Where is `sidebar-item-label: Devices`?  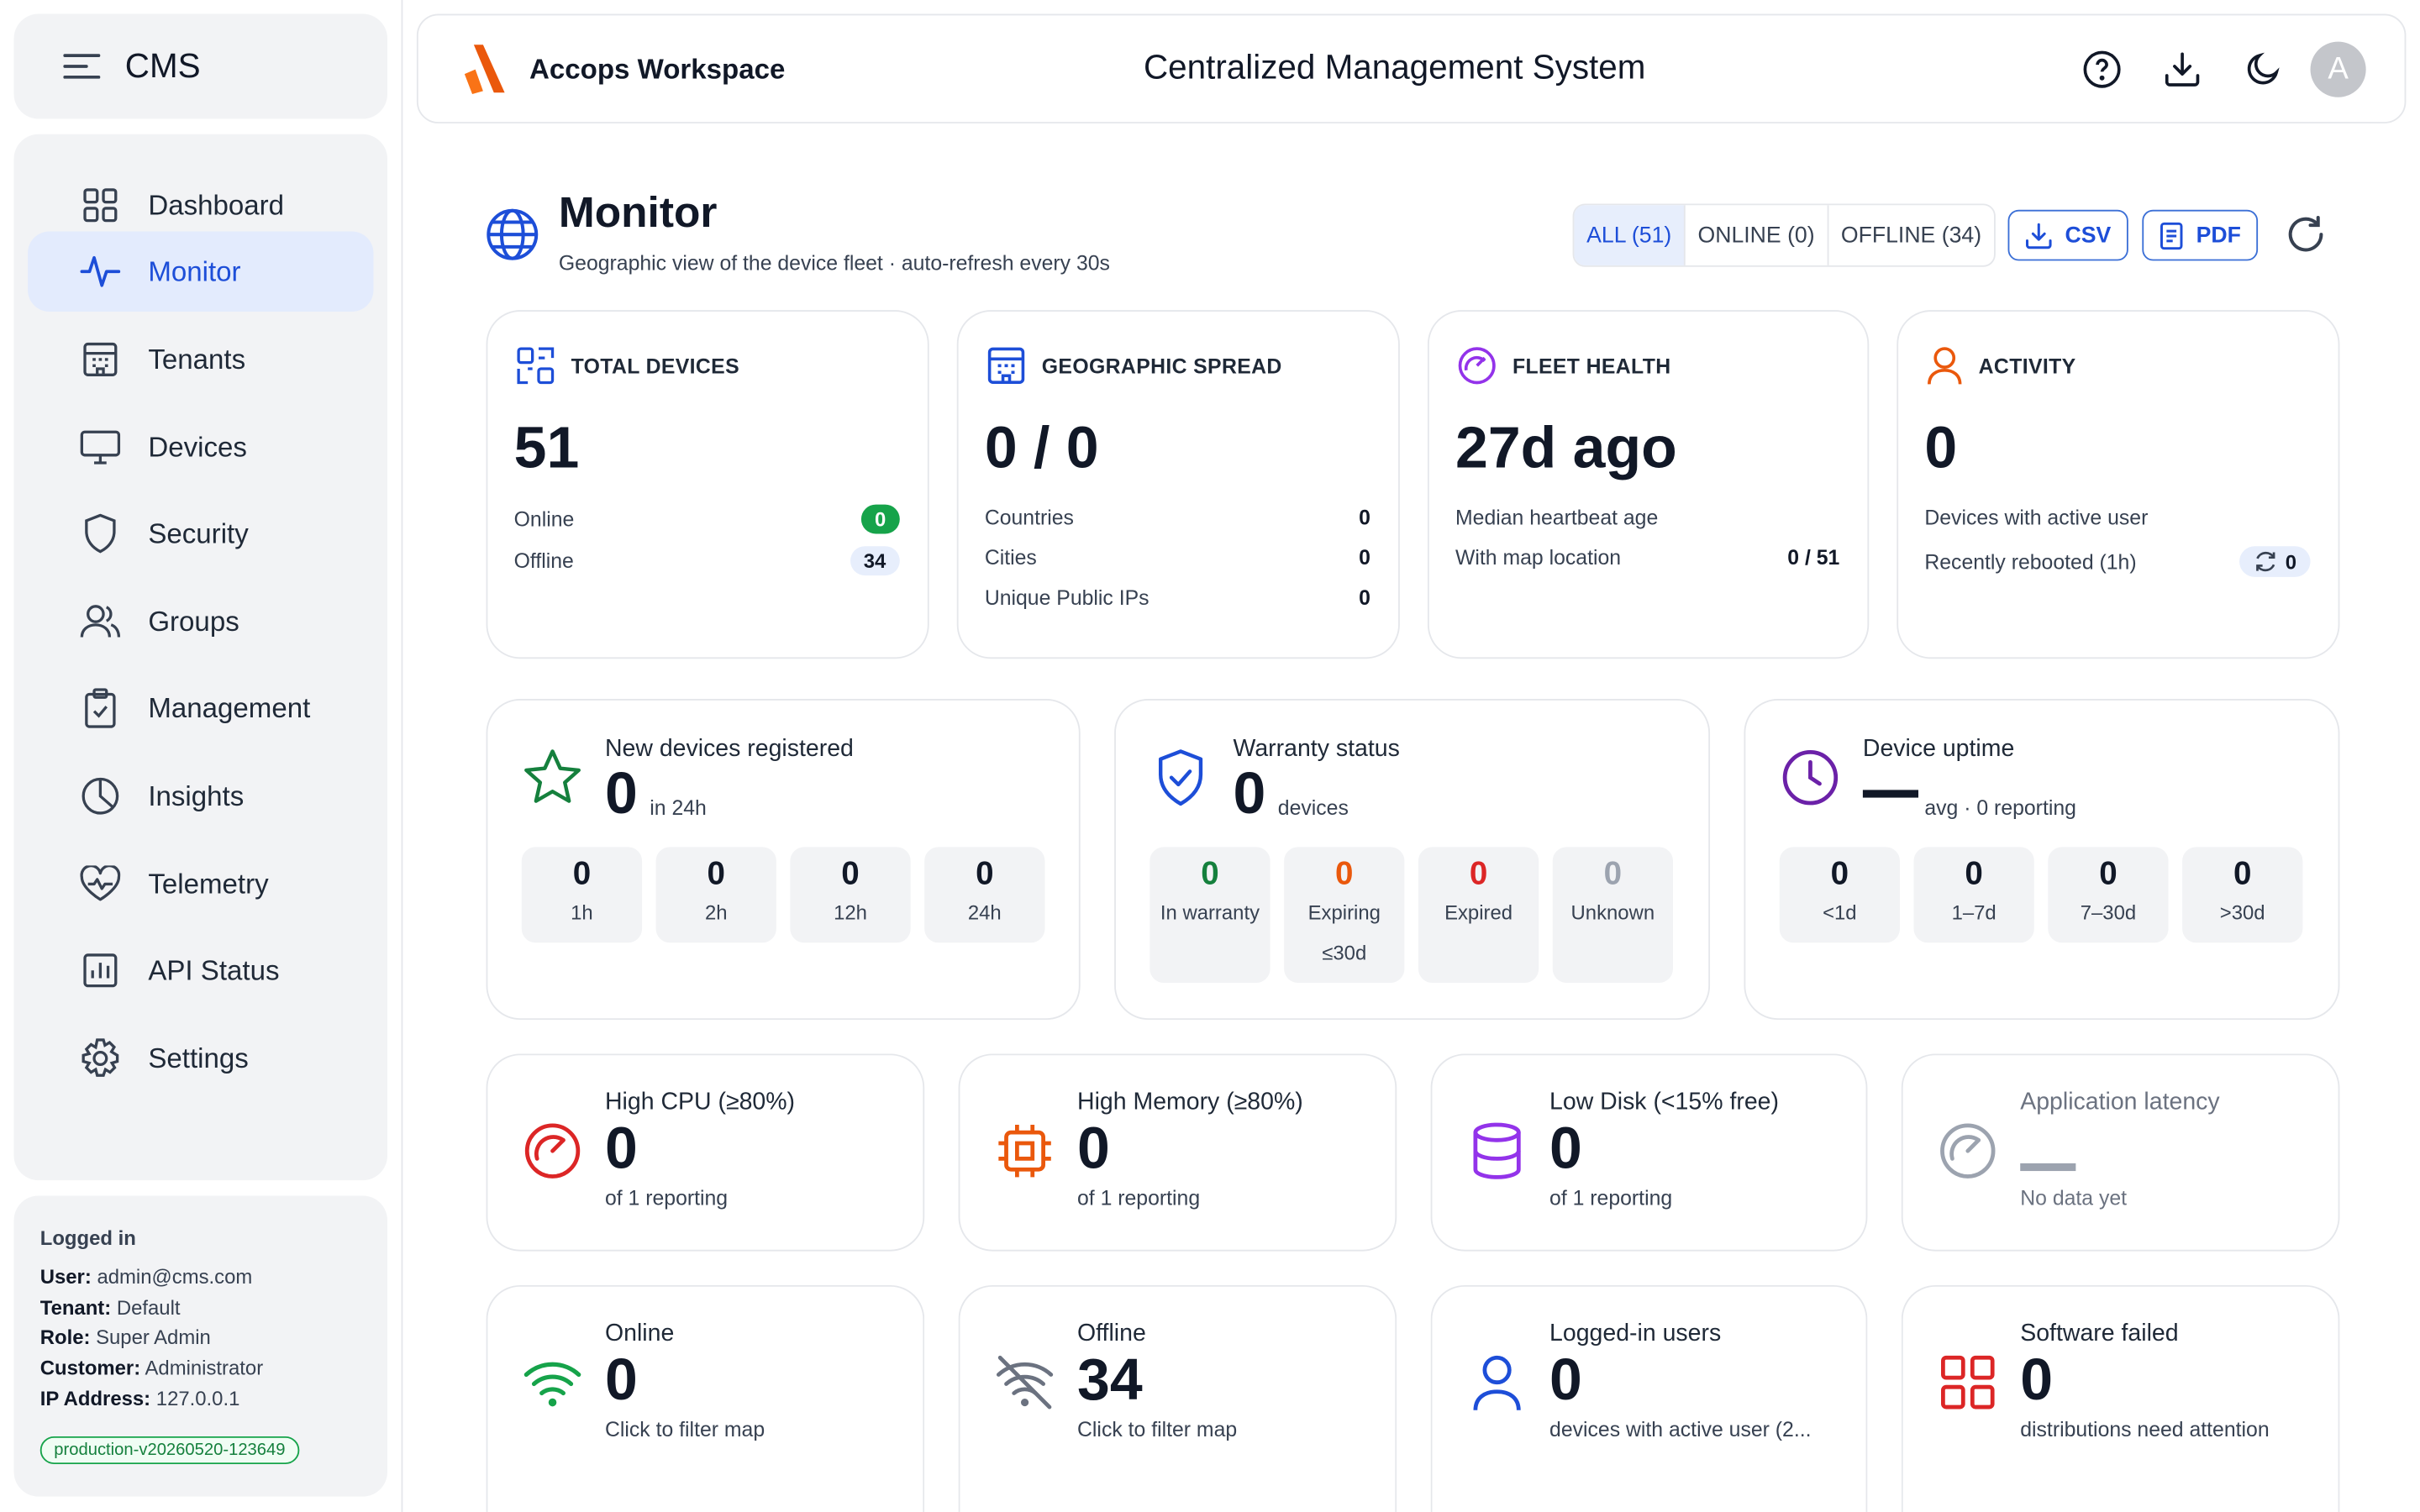 sidebar-item-label: Devices is located at coordinates (197, 447).